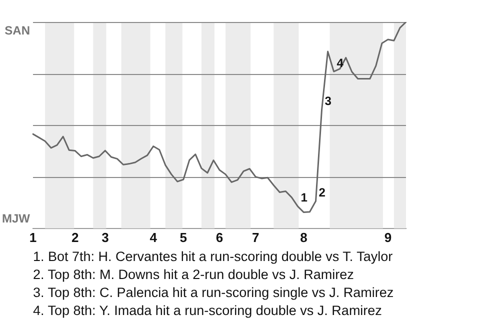 The height and width of the screenshot is (320, 480). I want to click on annotation: 3, so click(328, 101).